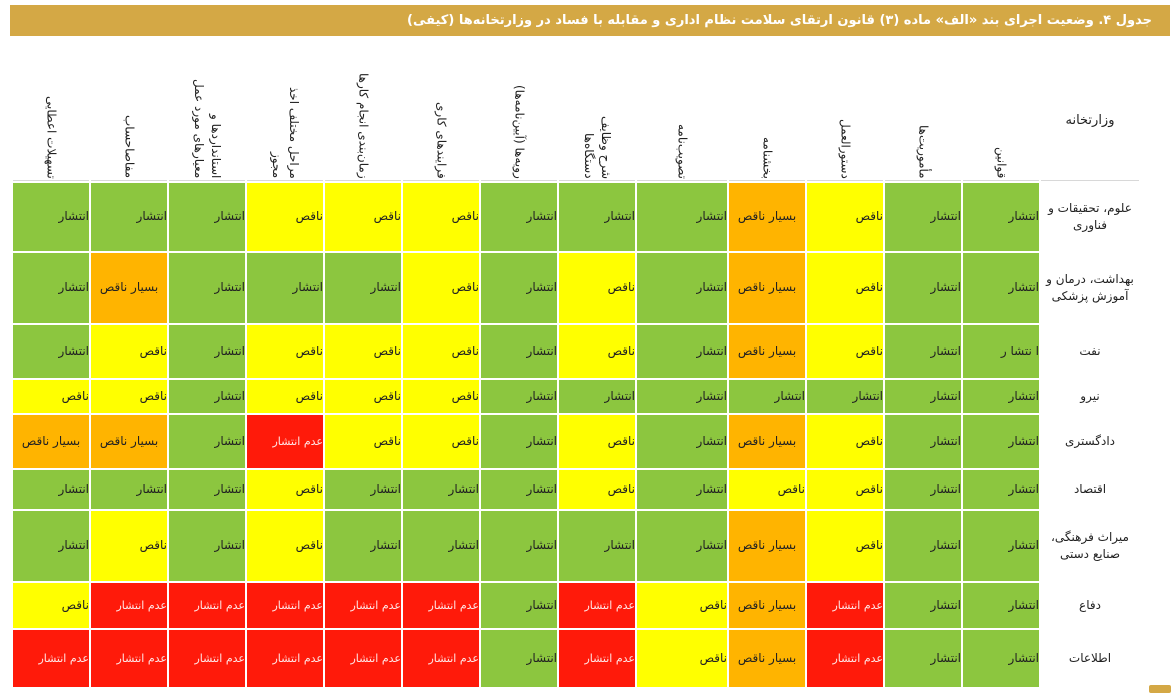 This screenshot has height=695, width=1173. Describe the element at coordinates (597, 147) in the screenshot. I see `column-header-label: شرح وظایف دستگاه‌ها` at that location.